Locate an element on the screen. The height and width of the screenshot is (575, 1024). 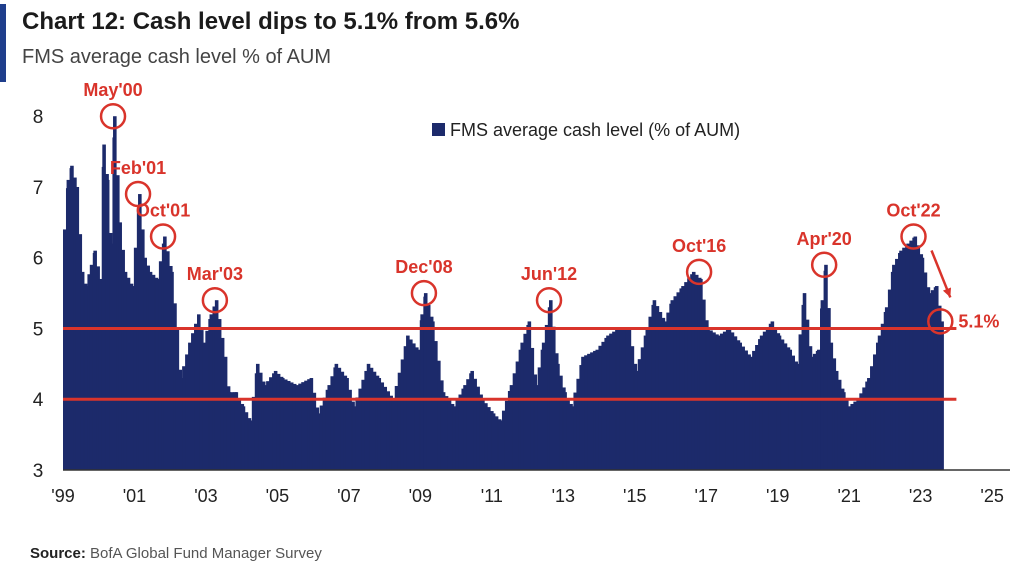
x-tick-label: '11 is located at coordinates (492, 496).